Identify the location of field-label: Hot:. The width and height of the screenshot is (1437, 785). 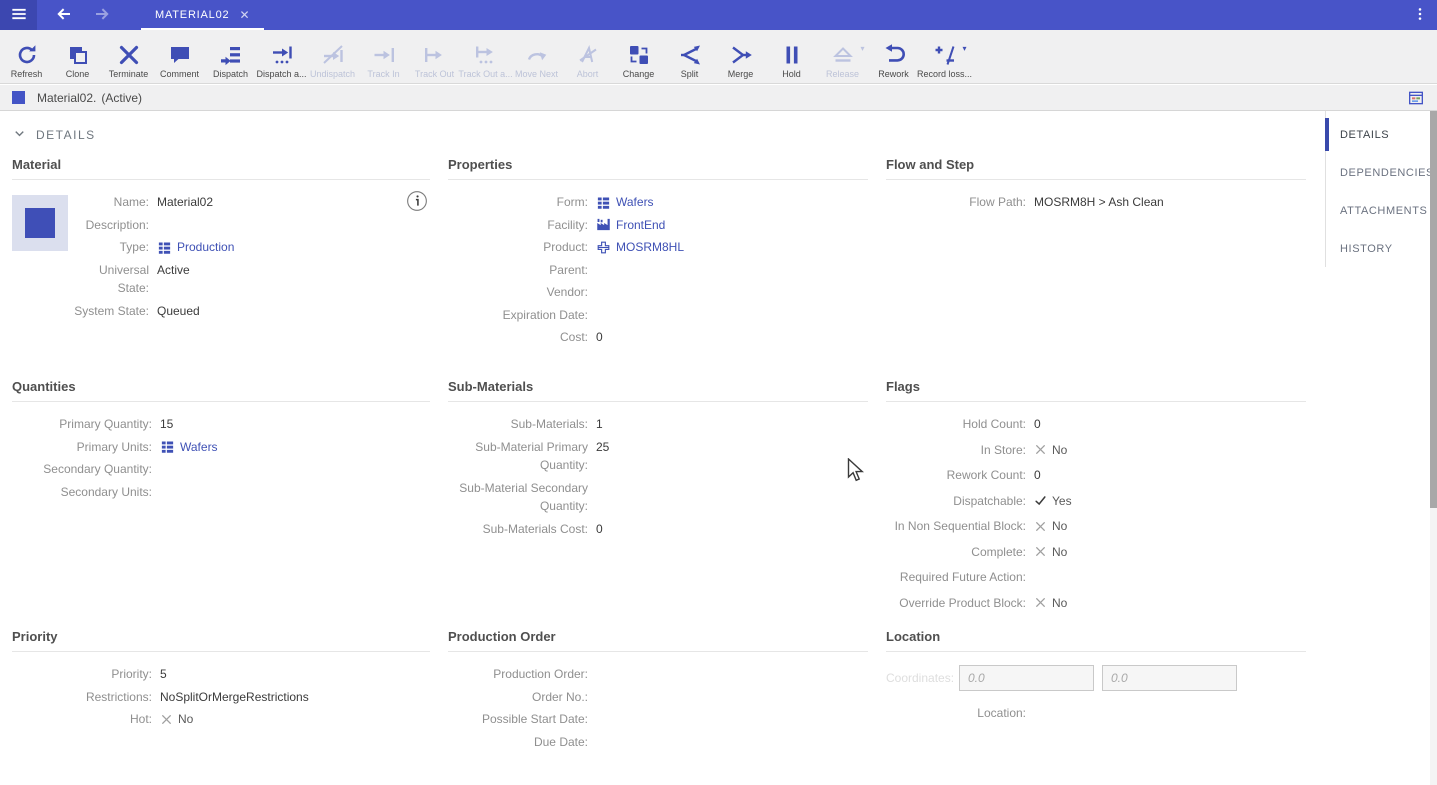
(140, 719).